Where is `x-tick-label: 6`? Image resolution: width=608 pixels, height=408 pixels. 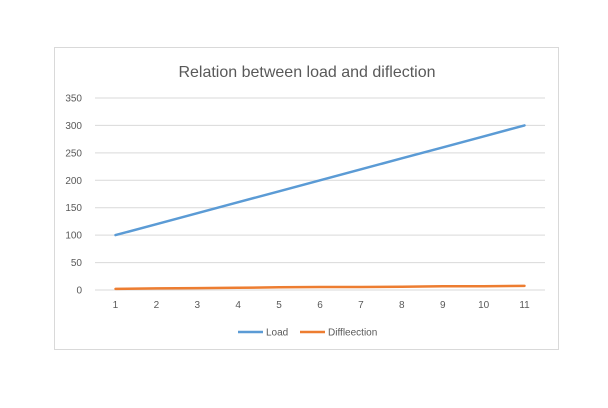
x-tick-label: 6 is located at coordinates (320, 305).